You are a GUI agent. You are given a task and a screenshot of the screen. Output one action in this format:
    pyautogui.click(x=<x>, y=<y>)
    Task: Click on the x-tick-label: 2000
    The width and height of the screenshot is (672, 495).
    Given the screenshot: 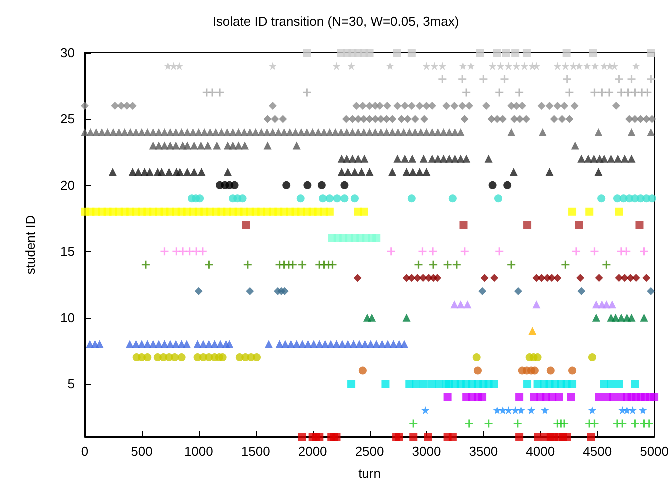 What is the action you would take?
    pyautogui.click(x=313, y=451)
    